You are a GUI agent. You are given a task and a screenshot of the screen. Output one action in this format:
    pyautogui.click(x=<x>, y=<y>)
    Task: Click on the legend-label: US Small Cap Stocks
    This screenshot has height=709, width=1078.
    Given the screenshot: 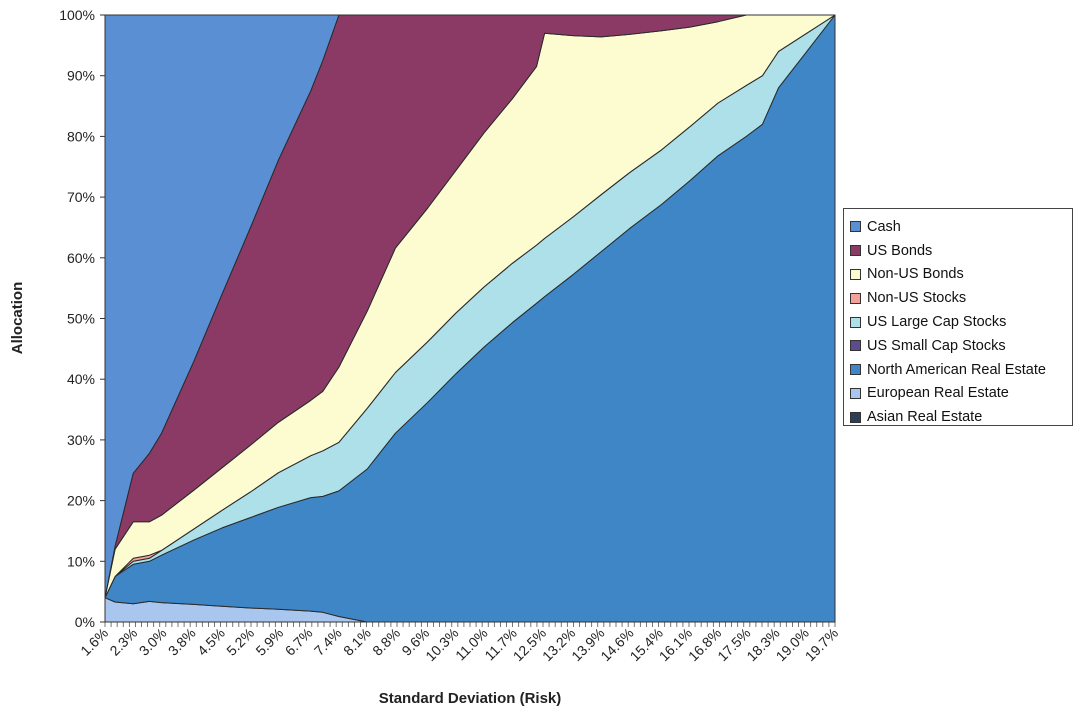 What is the action you would take?
    pyautogui.click(x=936, y=345)
    